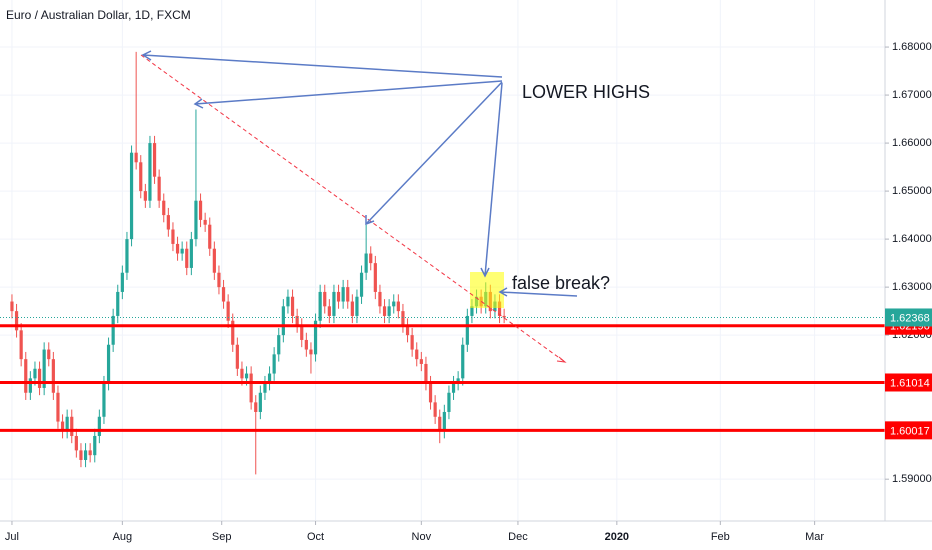  I want to click on y-tick-label: 1.59000, so click(912, 479).